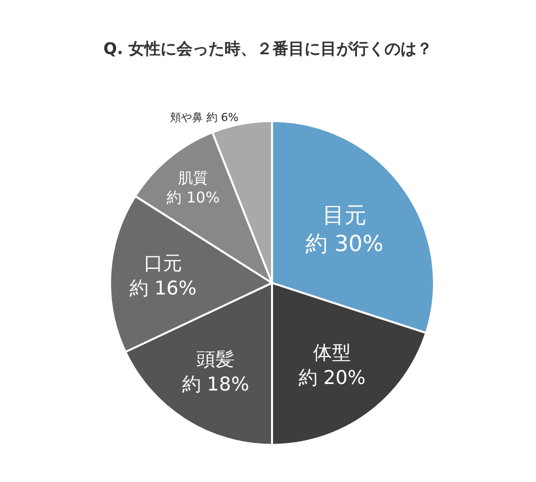  I want to click on data-label: 約 10%, so click(193, 197).